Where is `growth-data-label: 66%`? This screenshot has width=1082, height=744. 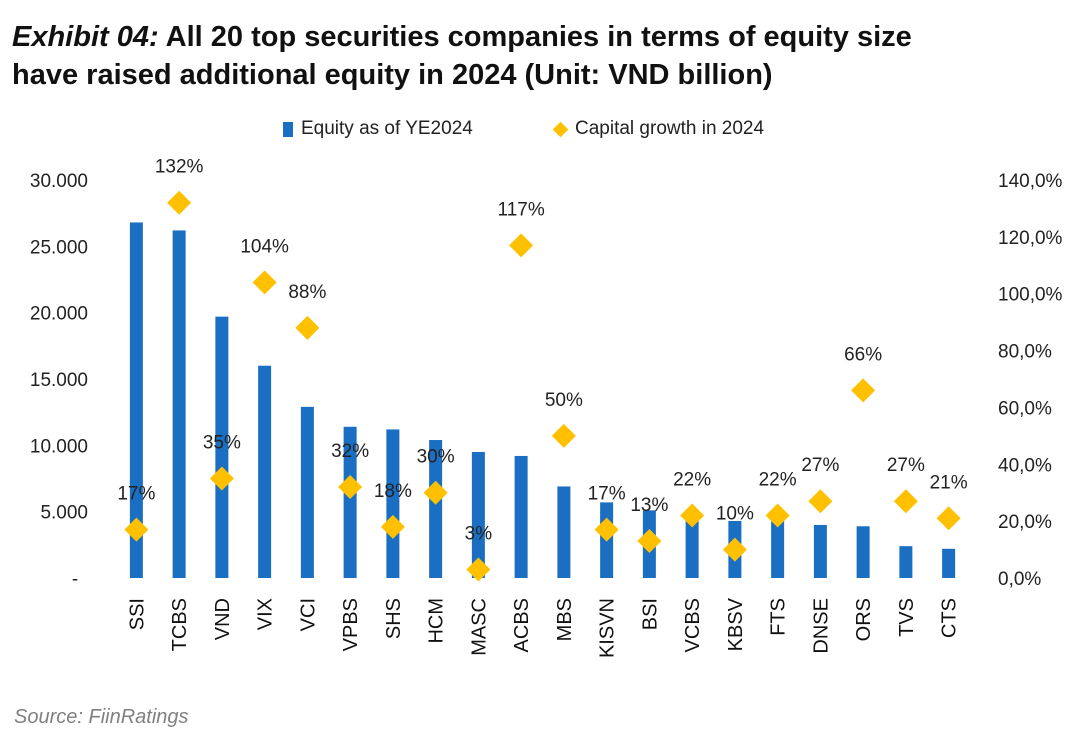 growth-data-label: 66% is located at coordinates (863, 354).